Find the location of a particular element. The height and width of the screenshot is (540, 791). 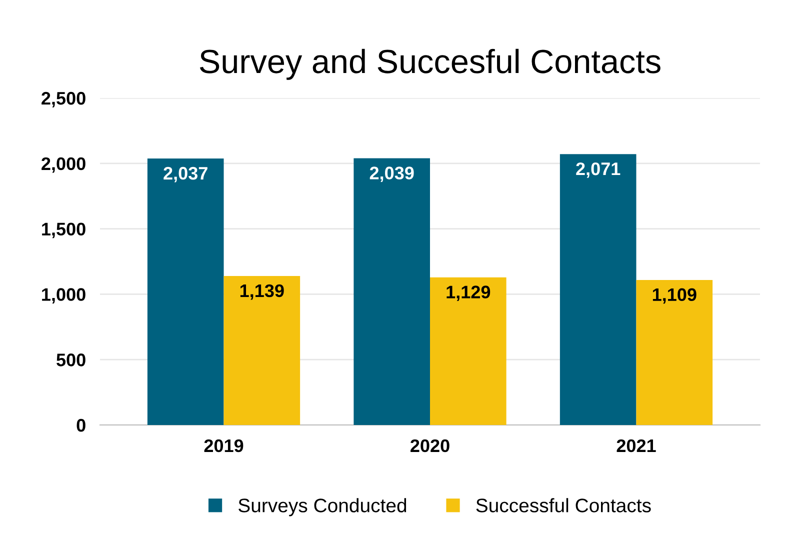

y-tick-label: 1,000 is located at coordinates (64, 296).